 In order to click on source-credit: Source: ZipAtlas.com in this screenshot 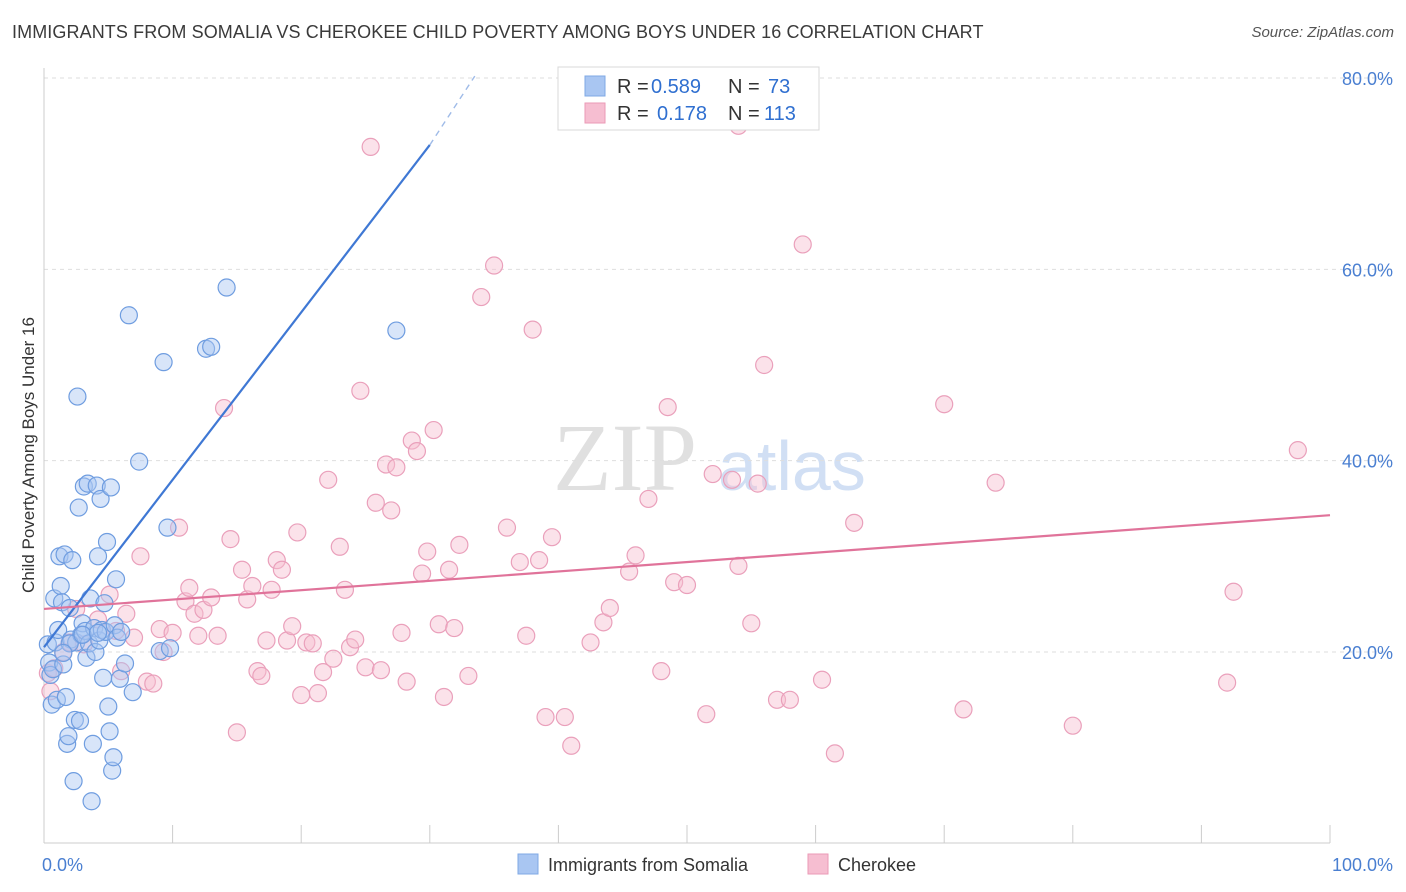, I will do `click(1322, 32)`.